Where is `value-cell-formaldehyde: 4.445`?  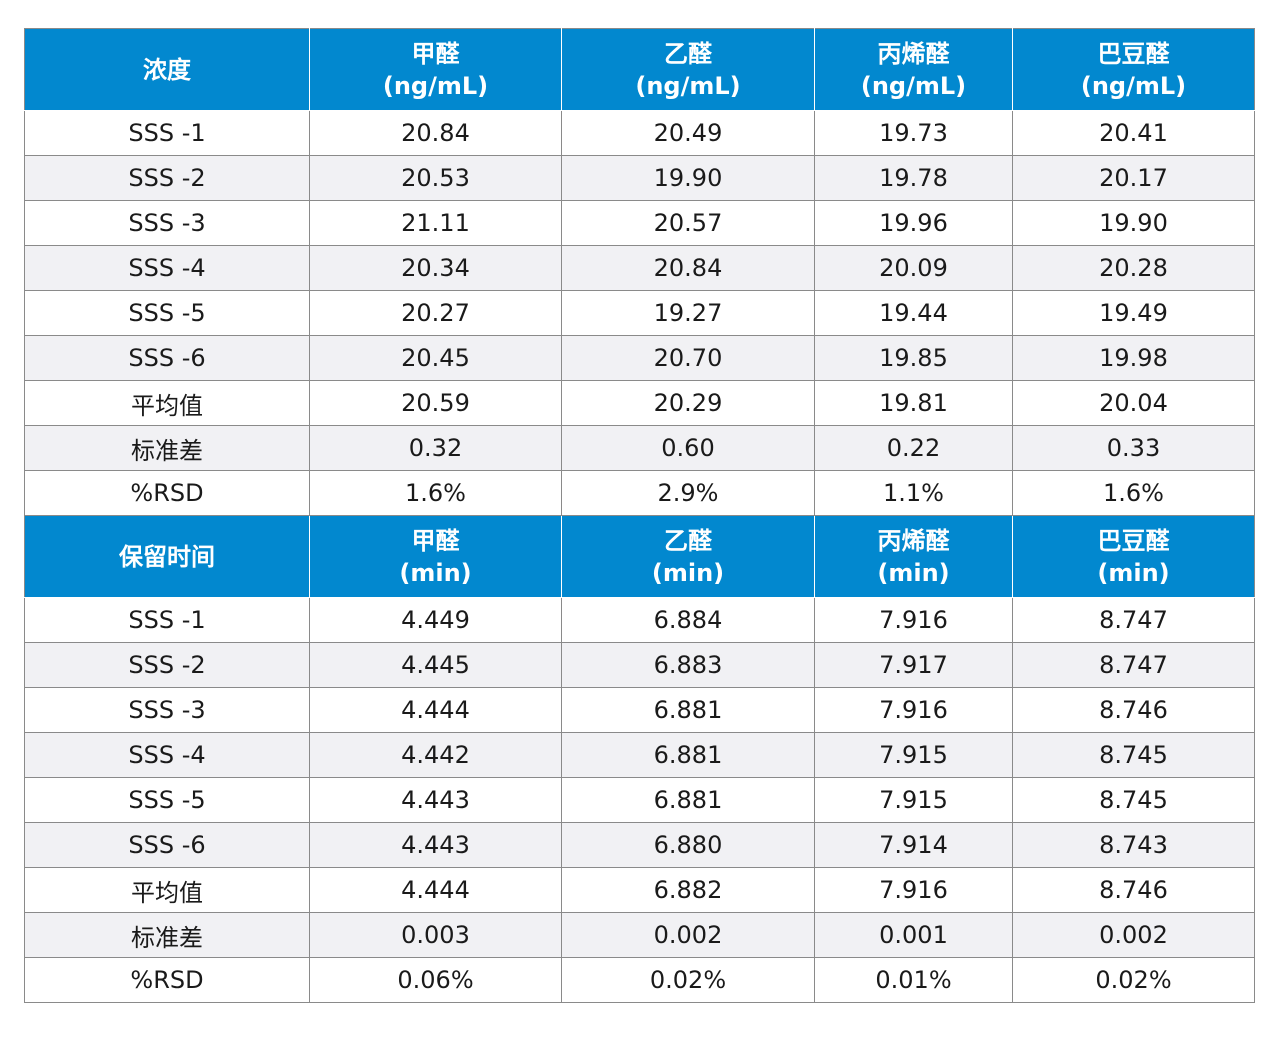
value-cell-formaldehyde: 4.445 is located at coordinates (435, 665).